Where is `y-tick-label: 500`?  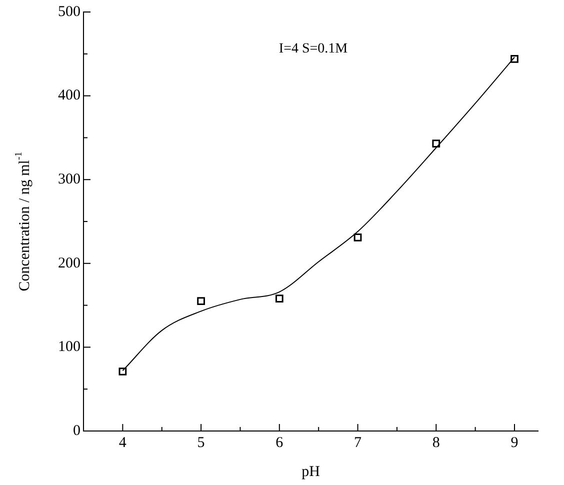 y-tick-label: 500 is located at coordinates (69, 12).